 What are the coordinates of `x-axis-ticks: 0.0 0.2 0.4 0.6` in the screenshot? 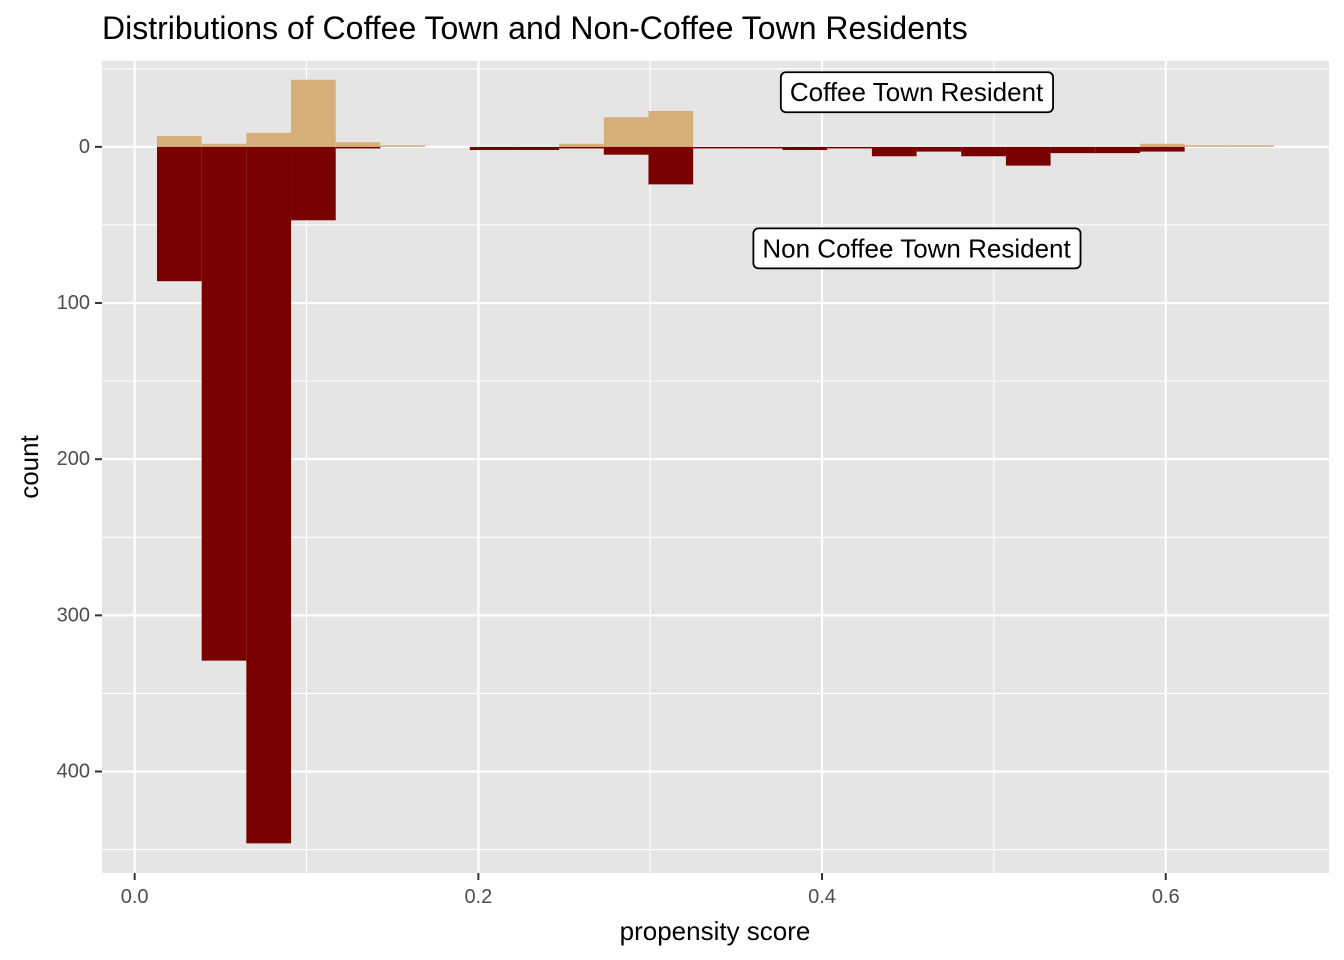 It's located at (650, 890).